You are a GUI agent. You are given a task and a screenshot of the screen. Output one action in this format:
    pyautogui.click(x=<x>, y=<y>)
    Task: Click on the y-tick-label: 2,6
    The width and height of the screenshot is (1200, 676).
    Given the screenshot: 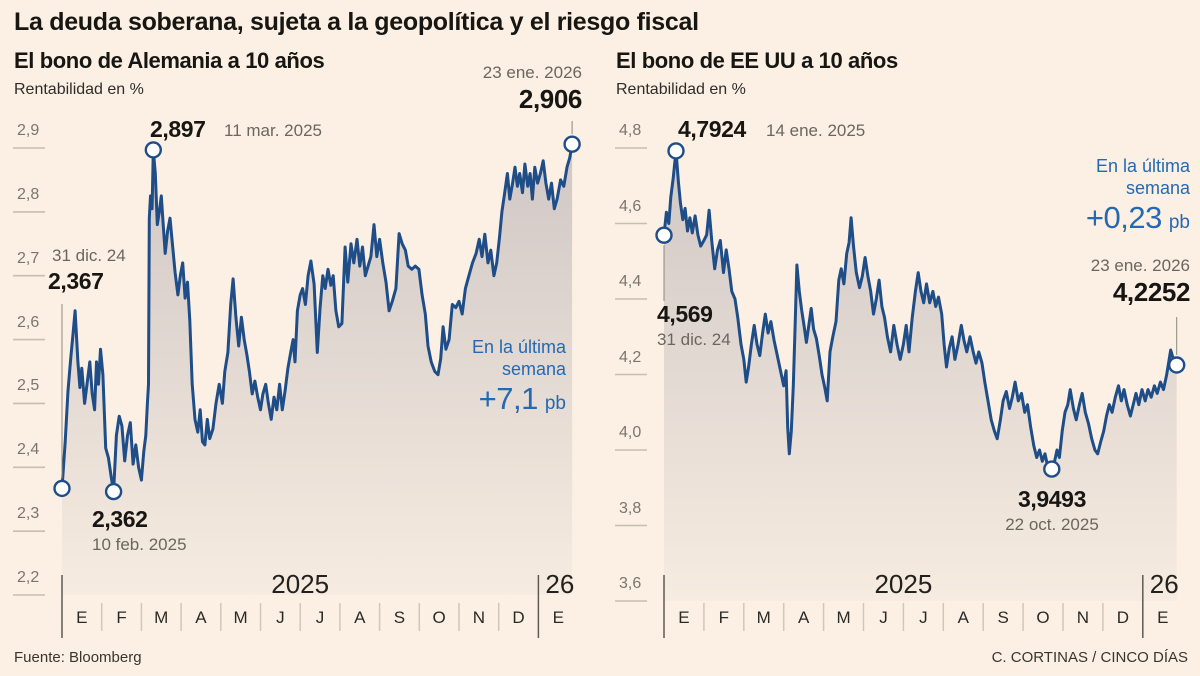 What is the action you would take?
    pyautogui.click(x=28, y=322)
    